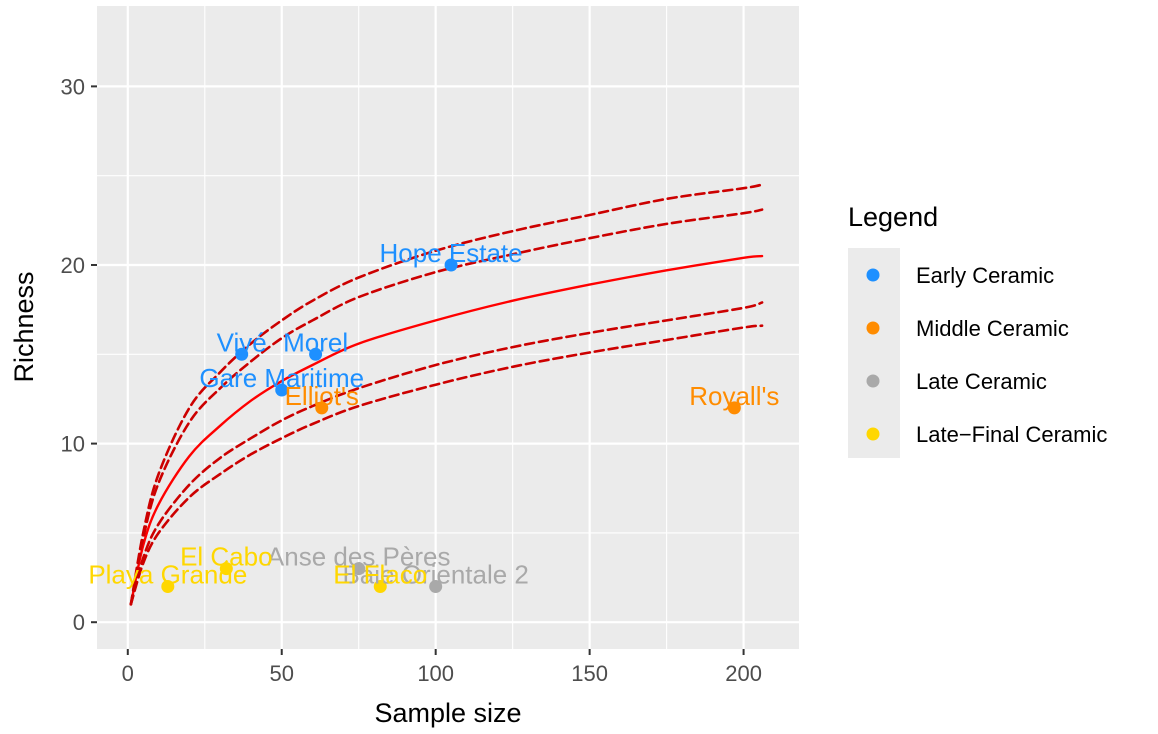  Describe the element at coordinates (985, 275) in the screenshot. I see `legend-label: Early Ceramic` at that location.